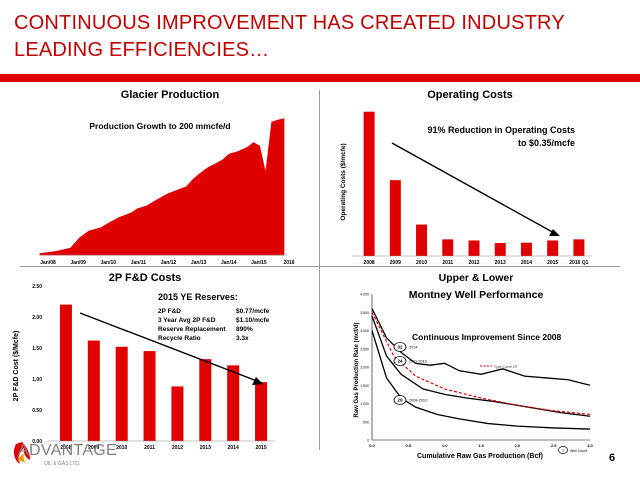 This screenshot has width=640, height=480. What do you see at coordinates (169, 263) in the screenshot?
I see `glacier-x-tick-label: Jan/12` at bounding box center [169, 263].